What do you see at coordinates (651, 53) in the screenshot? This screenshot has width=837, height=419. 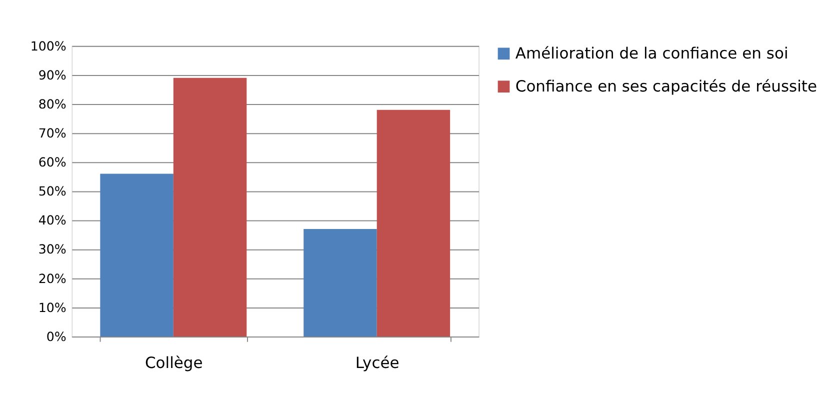 I see `legend-label: Amélioration de la confiance en soi` at bounding box center [651, 53].